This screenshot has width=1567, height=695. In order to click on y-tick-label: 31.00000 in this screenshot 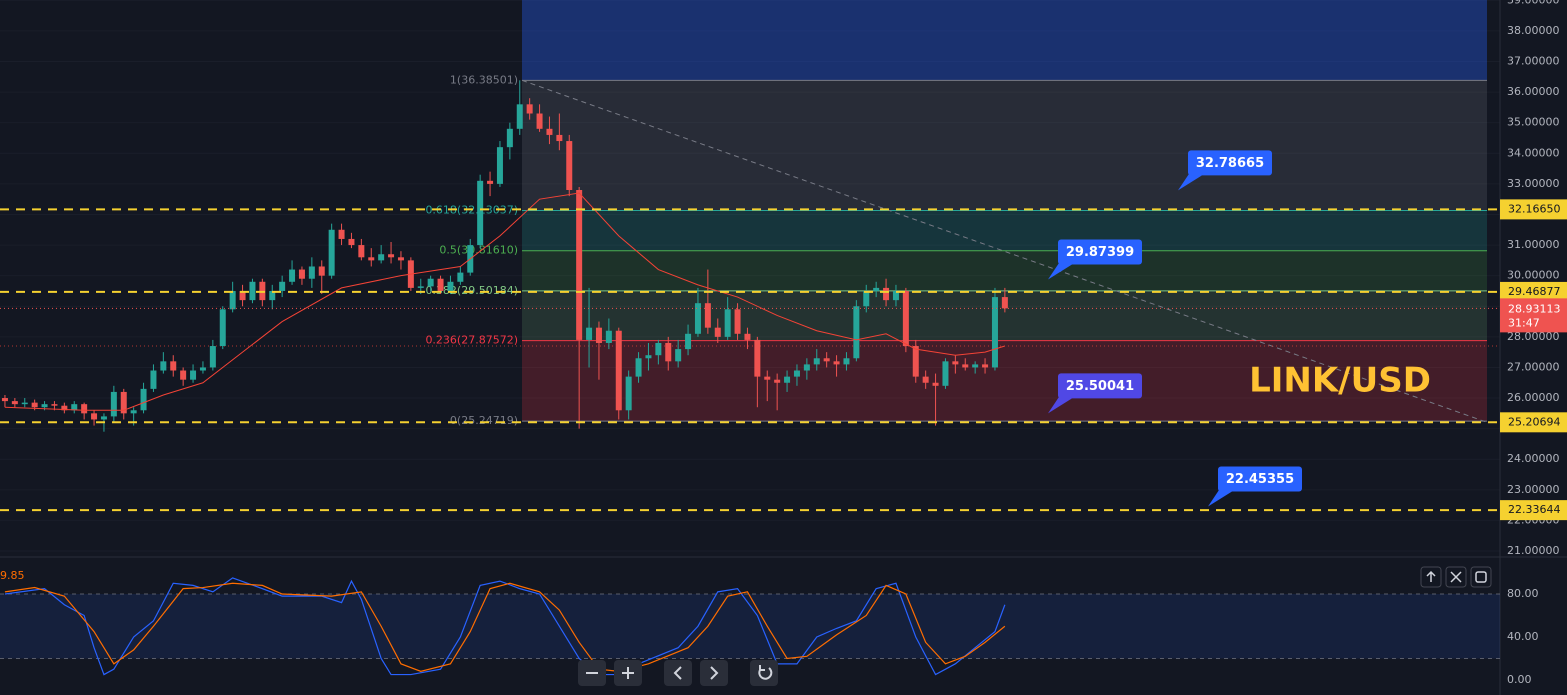, I will do `click(1533, 244)`.